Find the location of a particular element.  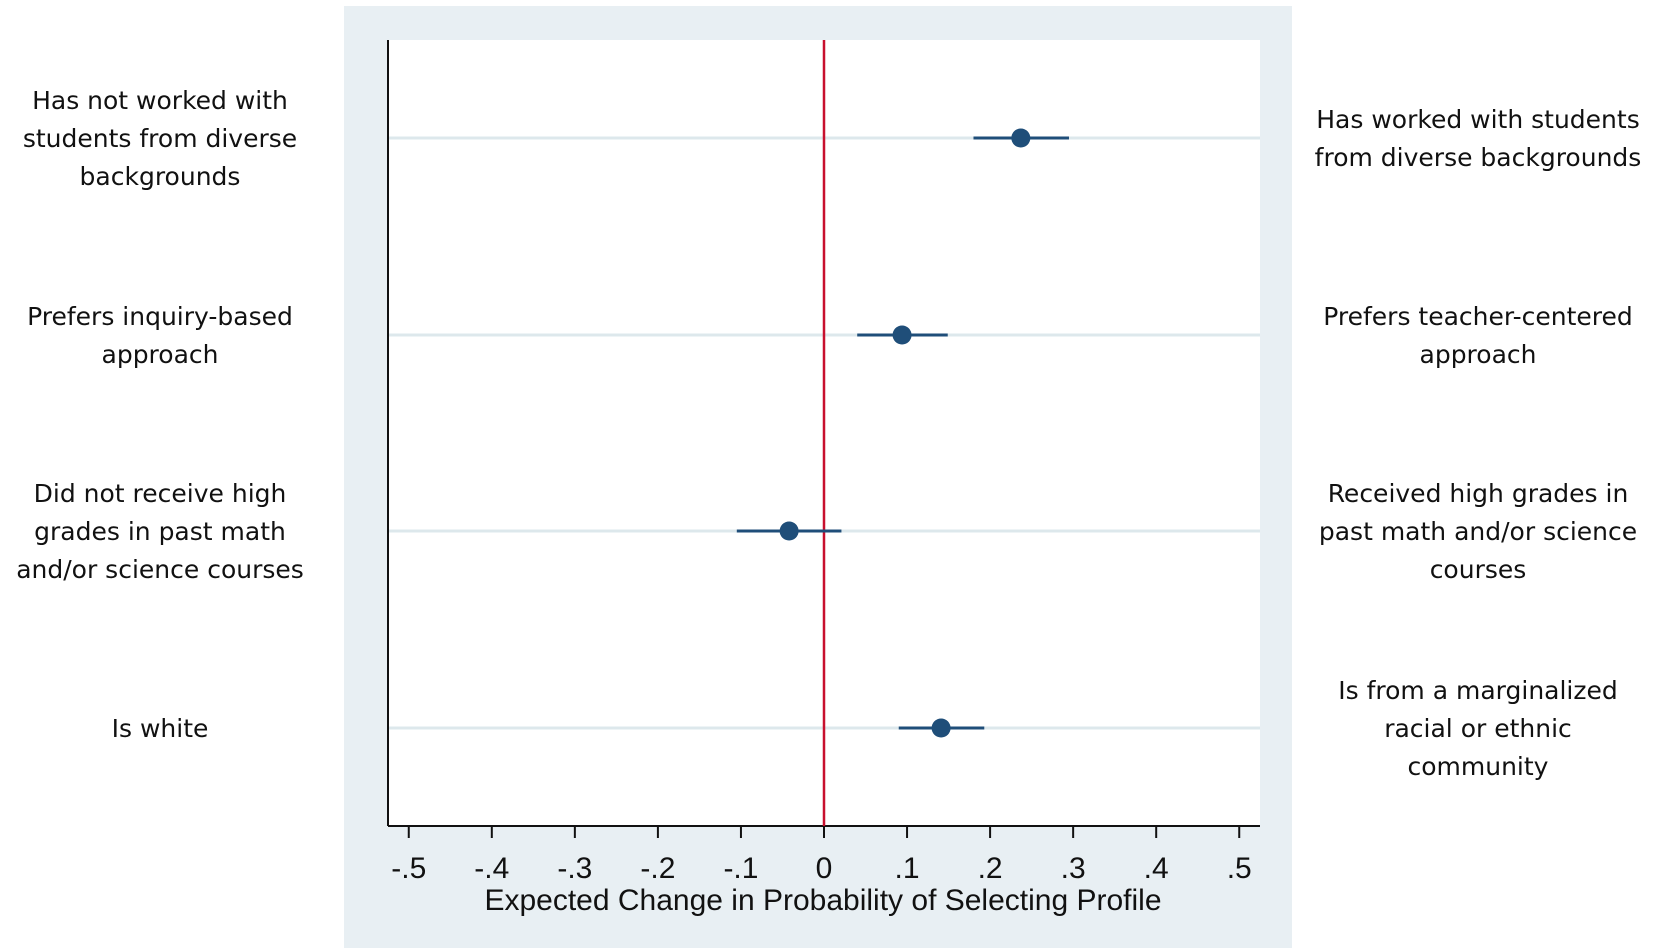

x-tick-label: .1 is located at coordinates (907, 868).